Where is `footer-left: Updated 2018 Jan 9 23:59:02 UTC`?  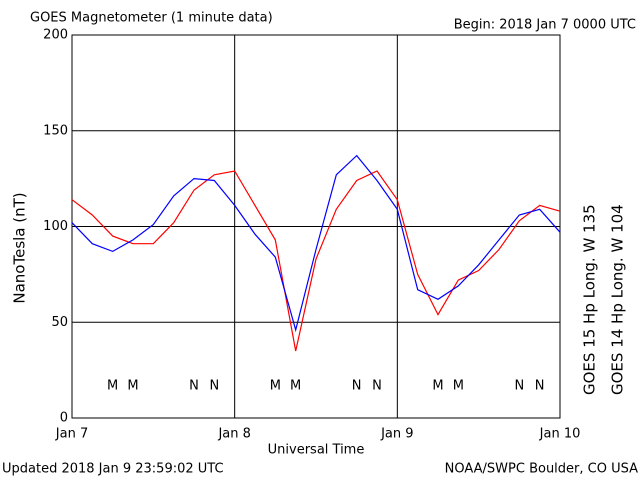
footer-left: Updated 2018 Jan 9 23:59:02 UTC is located at coordinates (113, 469).